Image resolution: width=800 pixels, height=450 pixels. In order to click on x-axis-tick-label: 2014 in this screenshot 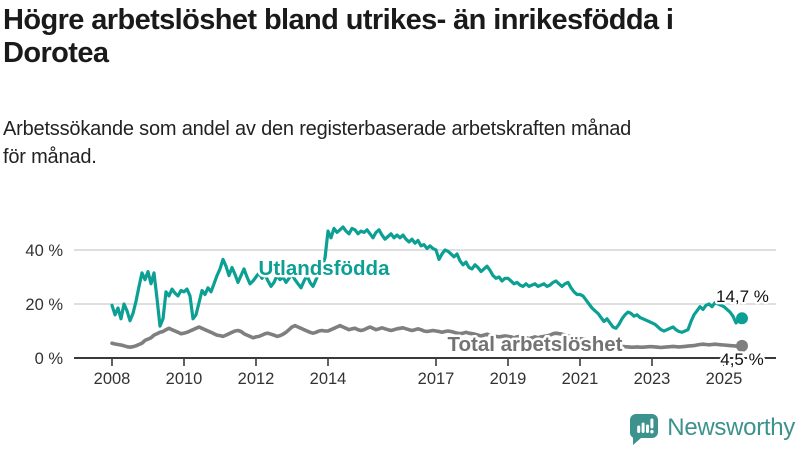, I will do `click(328, 379)`.